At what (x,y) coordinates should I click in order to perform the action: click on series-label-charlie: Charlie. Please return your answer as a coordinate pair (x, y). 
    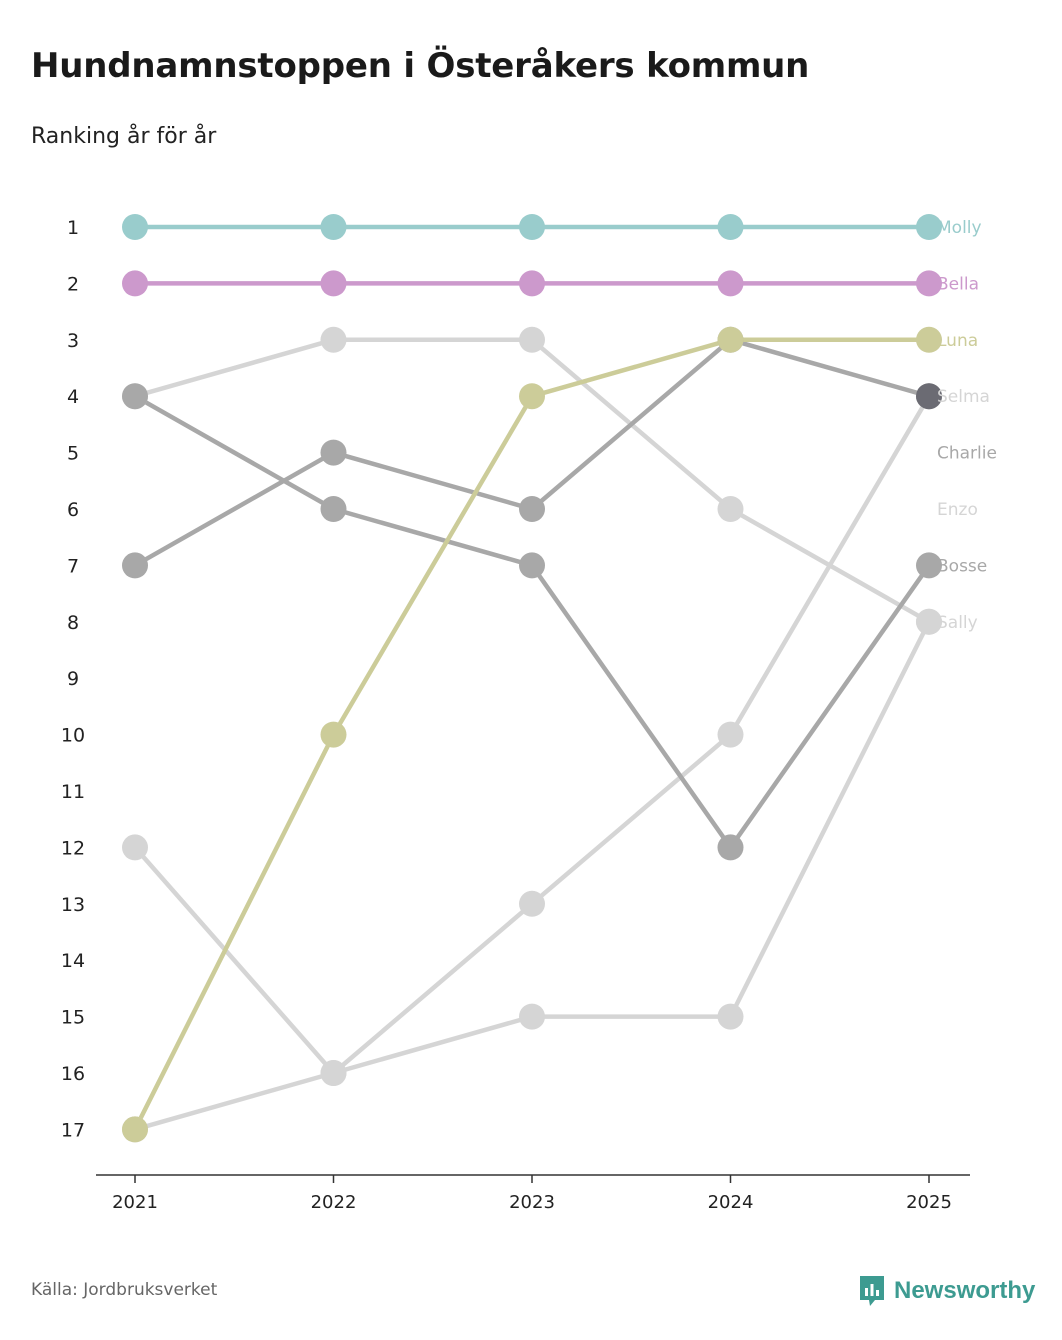
    Looking at the image, I should click on (967, 454).